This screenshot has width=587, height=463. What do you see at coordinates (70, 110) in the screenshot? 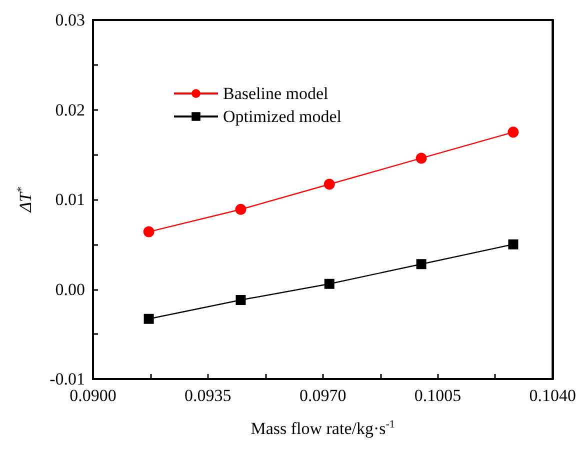
I see `y-tick-label: 0.02` at bounding box center [70, 110].